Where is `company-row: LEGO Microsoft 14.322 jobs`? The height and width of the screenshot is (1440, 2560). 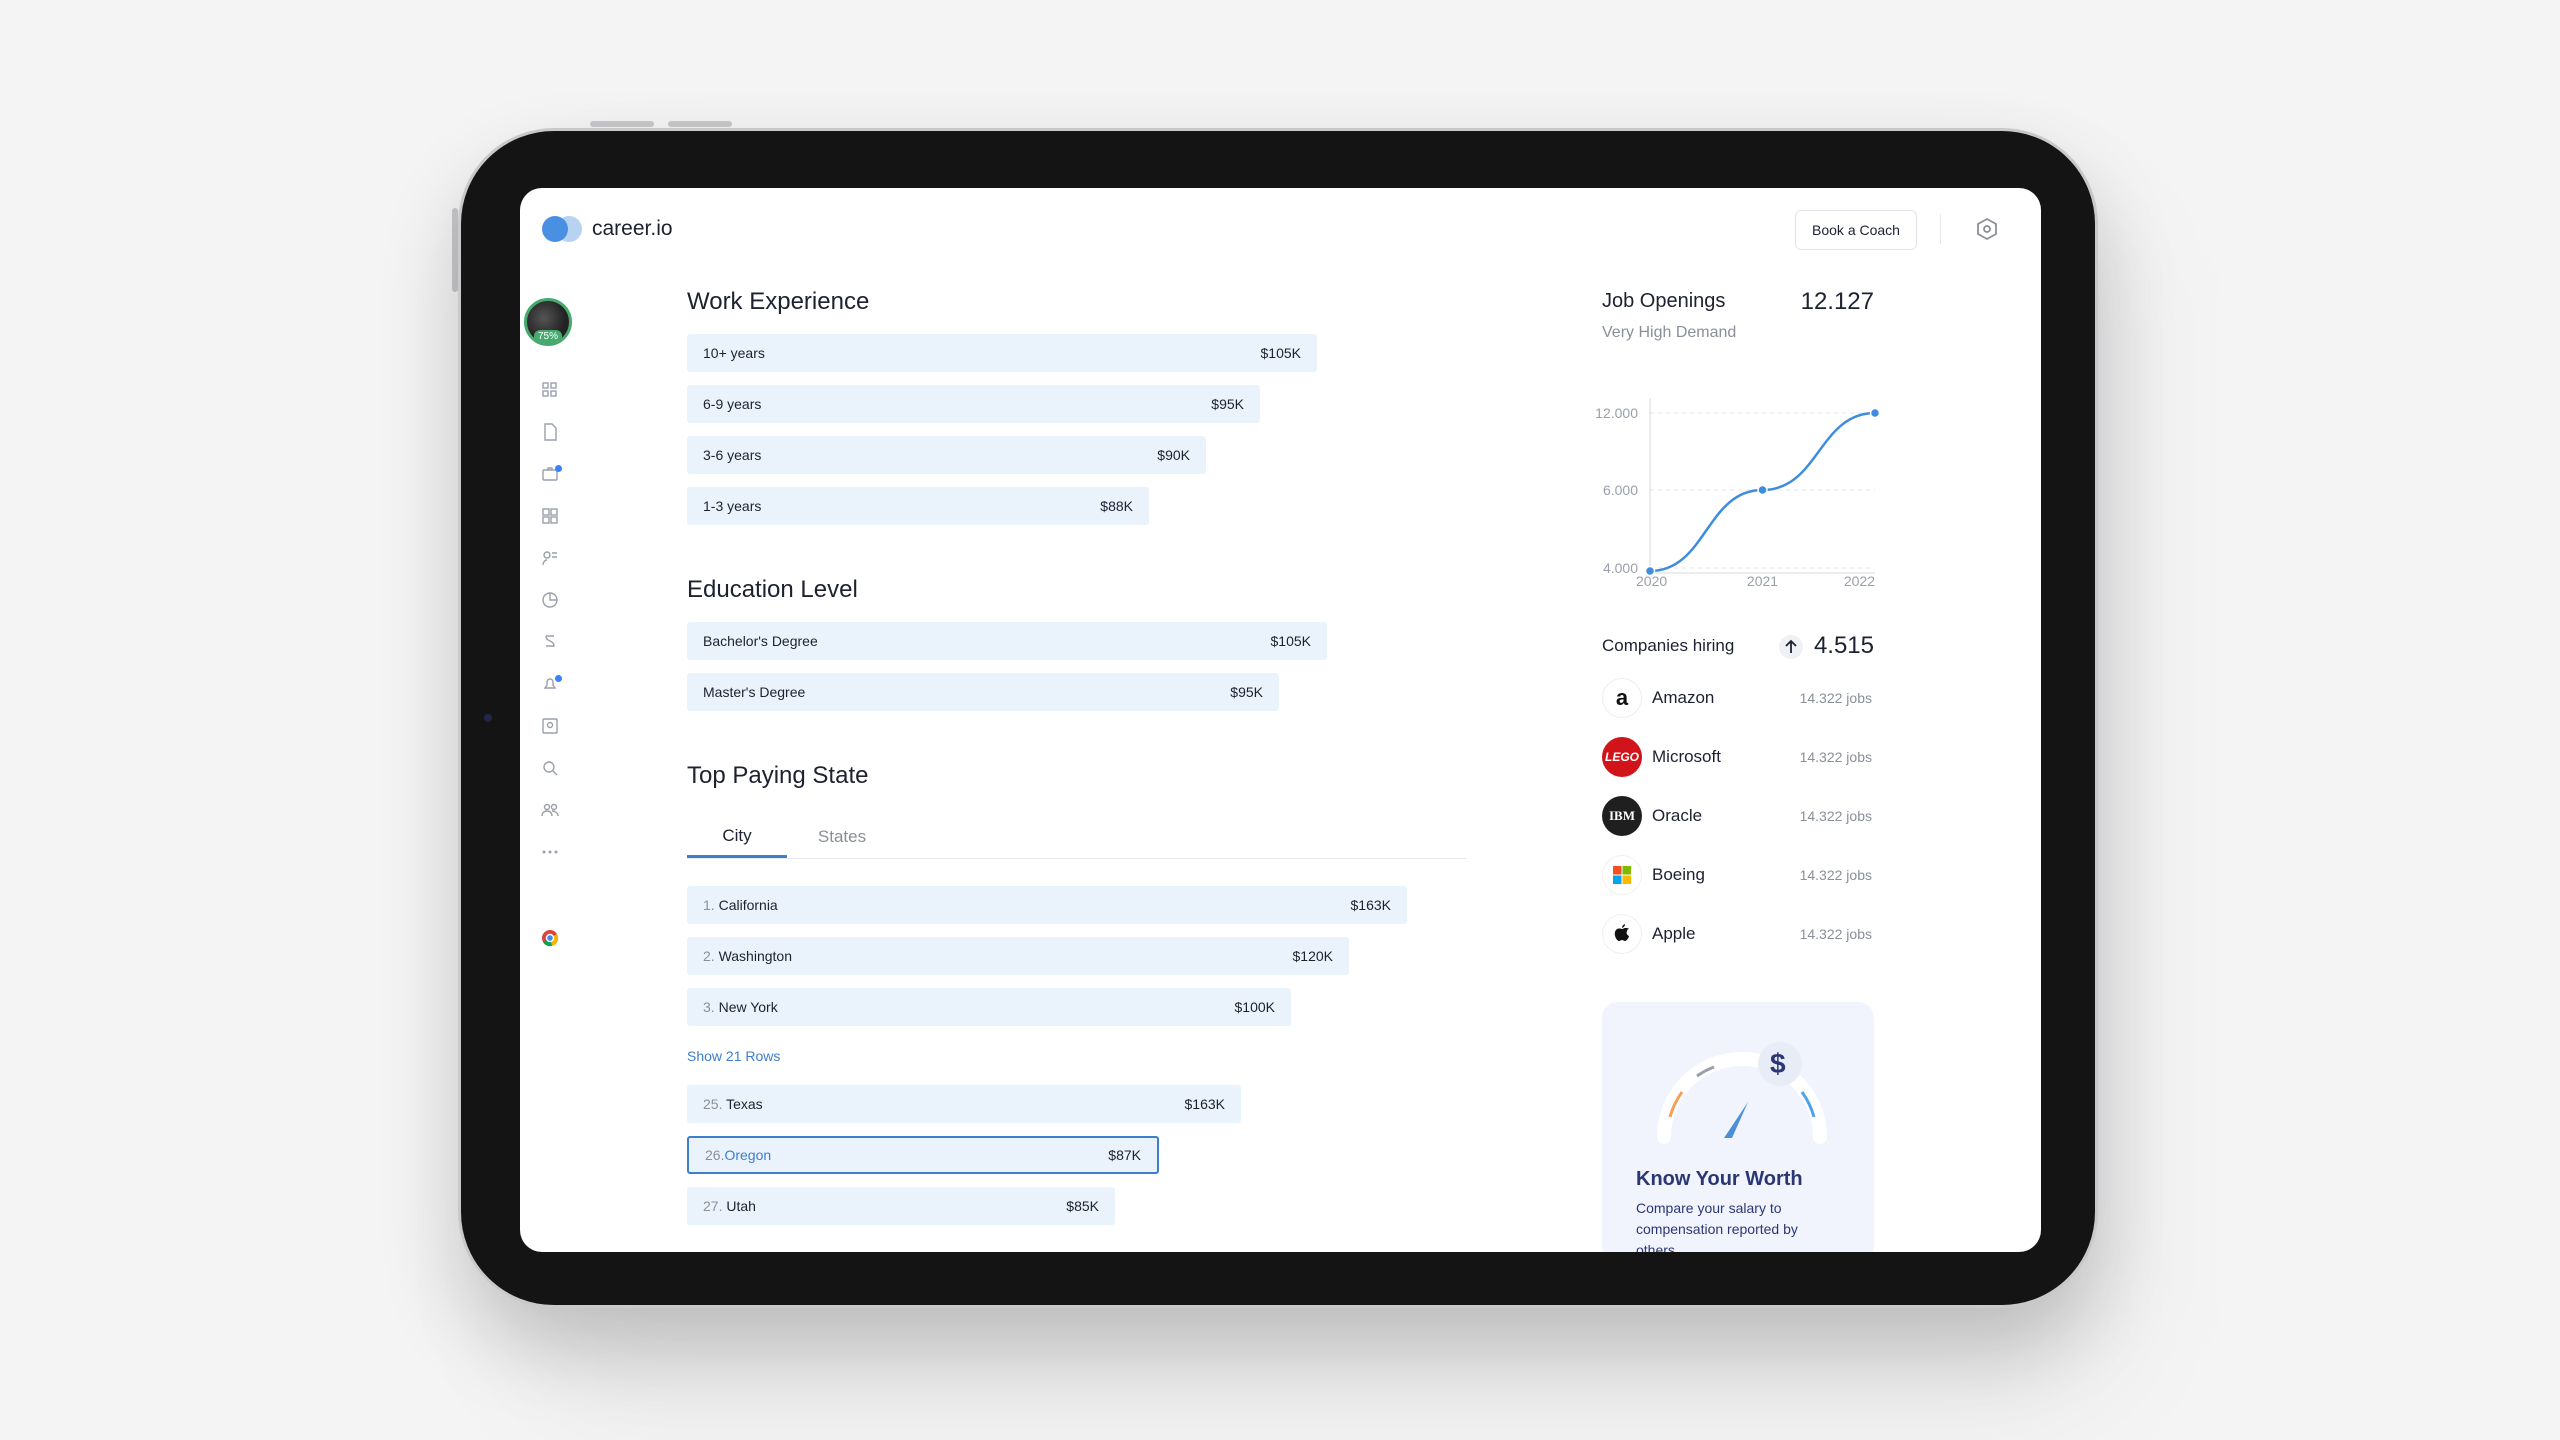 company-row: LEGO Microsoft 14.322 jobs is located at coordinates (1737, 757).